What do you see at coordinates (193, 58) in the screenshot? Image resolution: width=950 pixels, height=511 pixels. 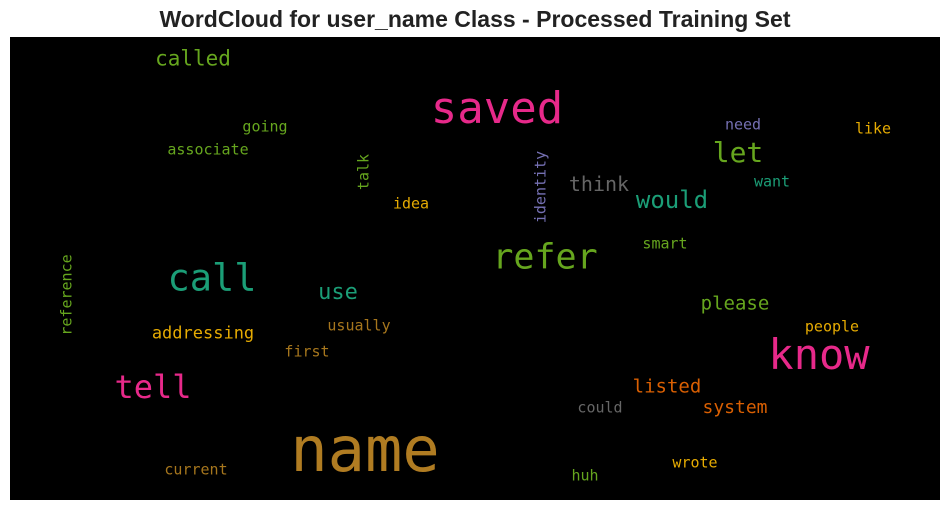 I see `word-called: called` at bounding box center [193, 58].